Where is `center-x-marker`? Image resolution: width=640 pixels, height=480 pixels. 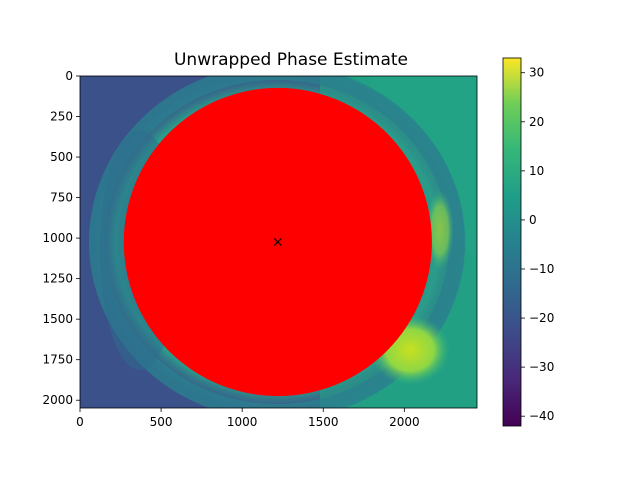
center-x-marker is located at coordinates (277, 242).